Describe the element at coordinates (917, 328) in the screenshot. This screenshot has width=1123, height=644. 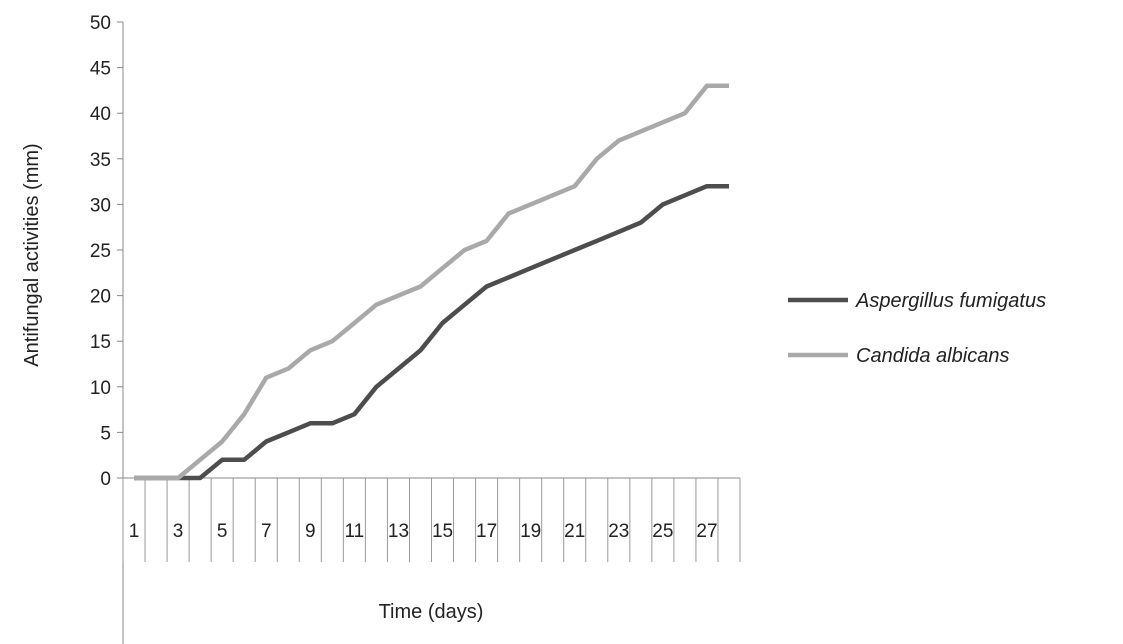
I see `legend: Aspergillus fumigatus Candida albicans` at that location.